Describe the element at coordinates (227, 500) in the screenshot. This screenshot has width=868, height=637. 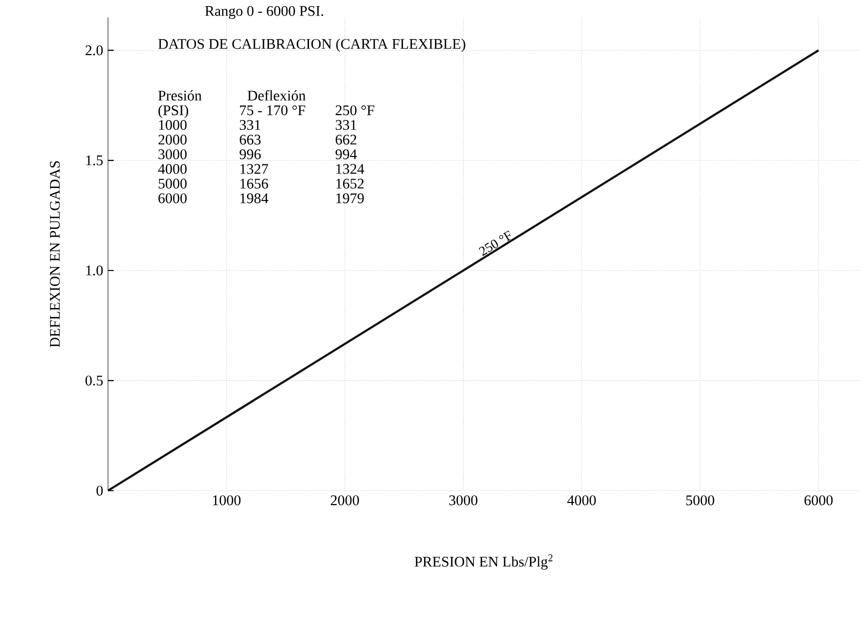
I see `x-tick-label: 1000` at that location.